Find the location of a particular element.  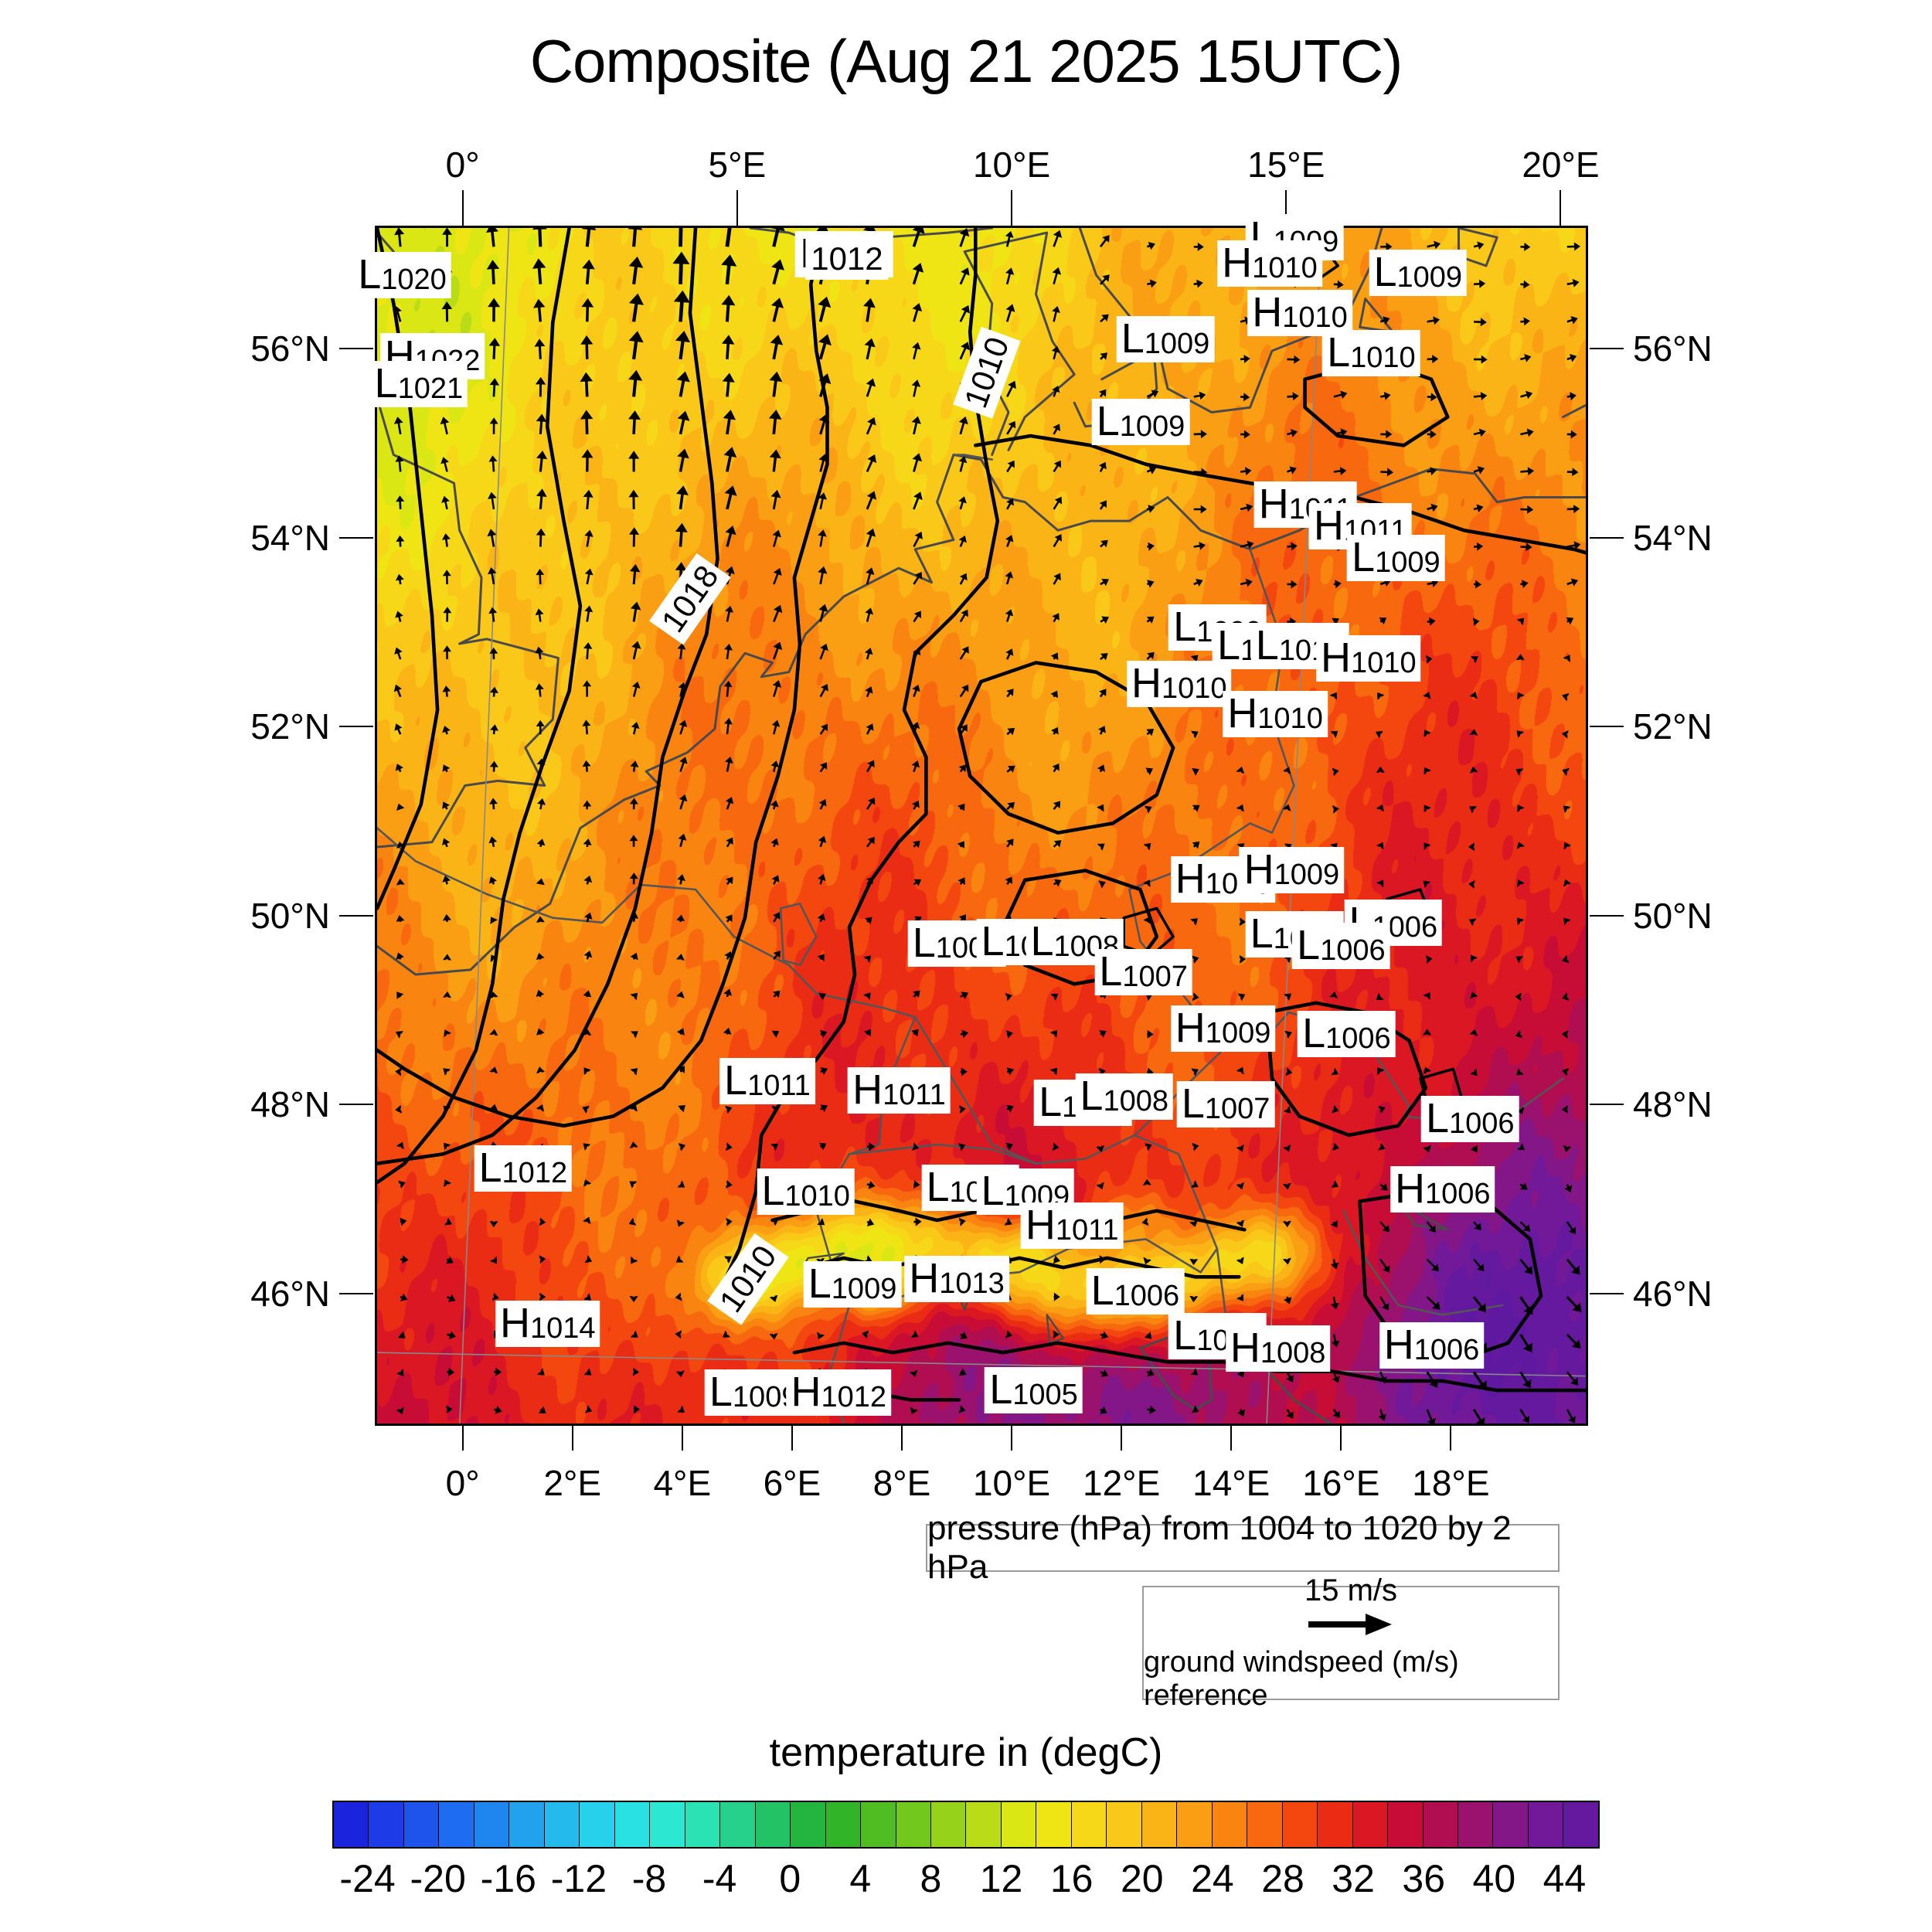

colorbar-label-3: -12 is located at coordinates (578, 1879).